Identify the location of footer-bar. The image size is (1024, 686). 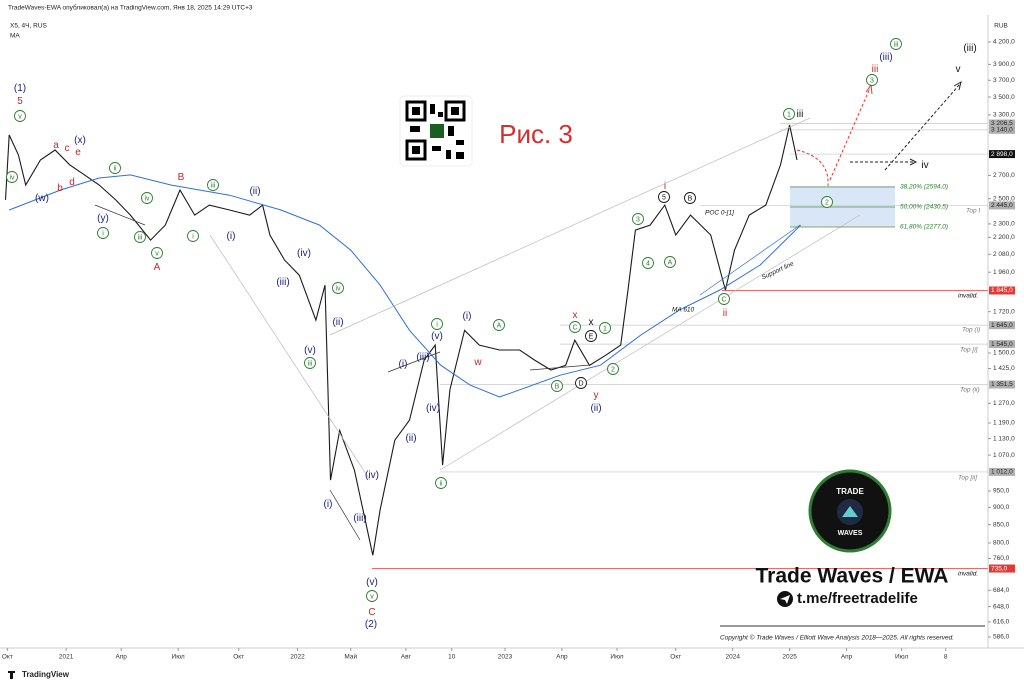
(512, 676).